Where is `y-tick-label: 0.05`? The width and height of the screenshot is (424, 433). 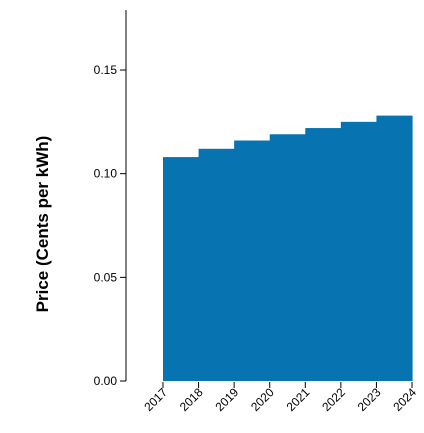 y-tick-label: 0.05 is located at coordinates (106, 277).